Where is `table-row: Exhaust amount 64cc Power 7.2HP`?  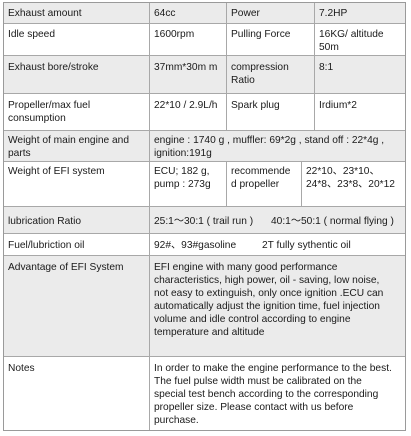
table-row: Exhaust amount 64cc Power 7.2HP is located at coordinates (204, 13).